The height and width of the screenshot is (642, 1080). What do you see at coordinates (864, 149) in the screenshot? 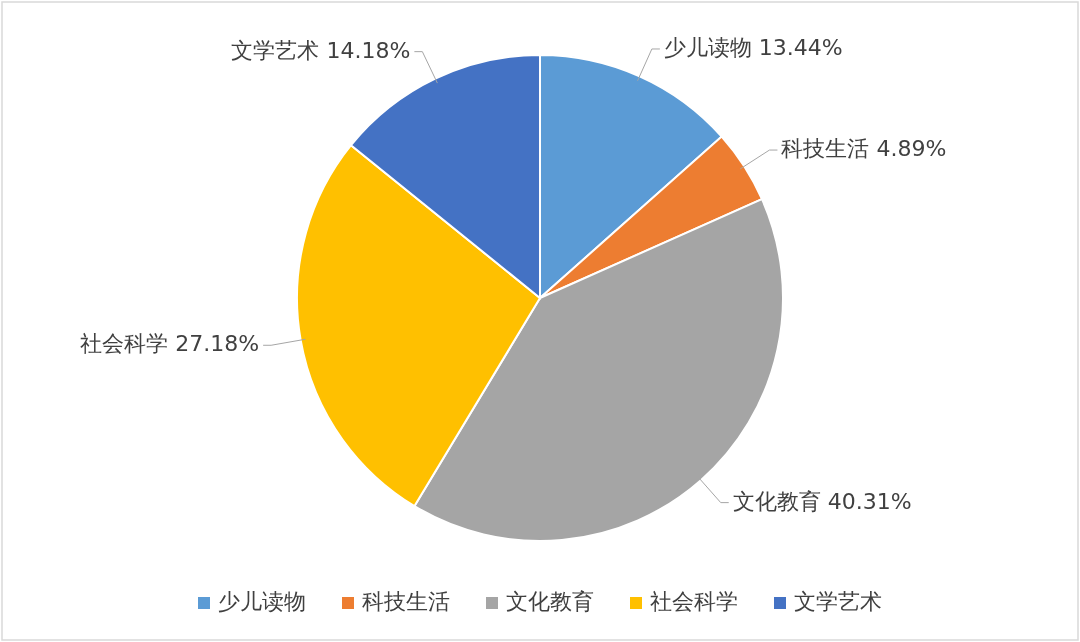
I see `category-label: 科技生活 4.89%` at bounding box center [864, 149].